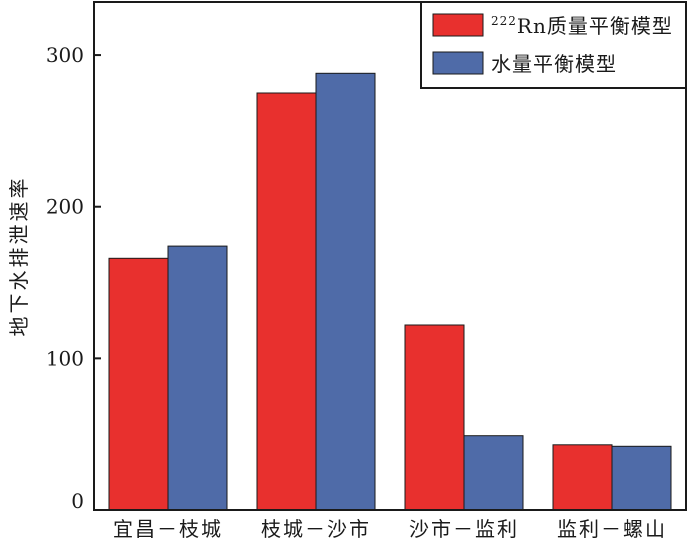 This screenshot has height=544, width=700. What do you see at coordinates (554, 64) in the screenshot?
I see `legend-label-water-model: 水量平衡模型` at bounding box center [554, 64].